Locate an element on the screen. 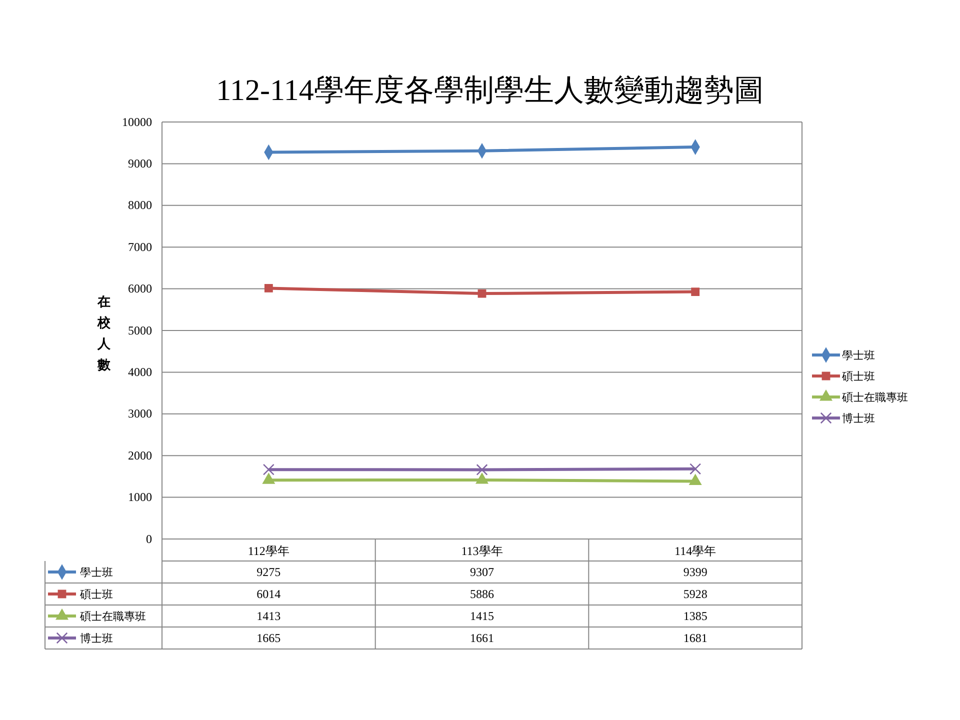 The image size is (960, 720). legend-label: 碩士在職專班 is located at coordinates (874, 397).